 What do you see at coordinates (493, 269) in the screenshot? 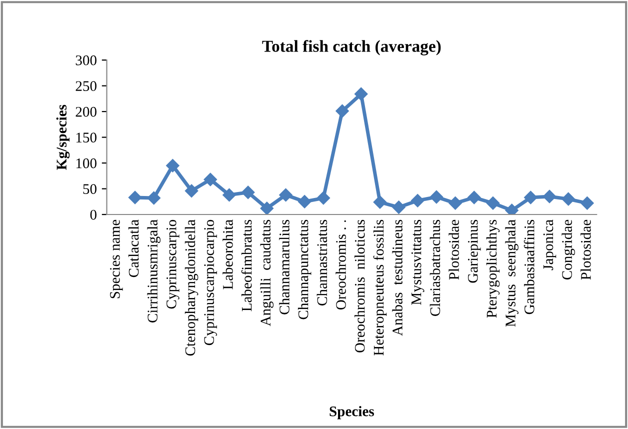
I see `x-tick-label: Pterygoplichthys` at bounding box center [493, 269].